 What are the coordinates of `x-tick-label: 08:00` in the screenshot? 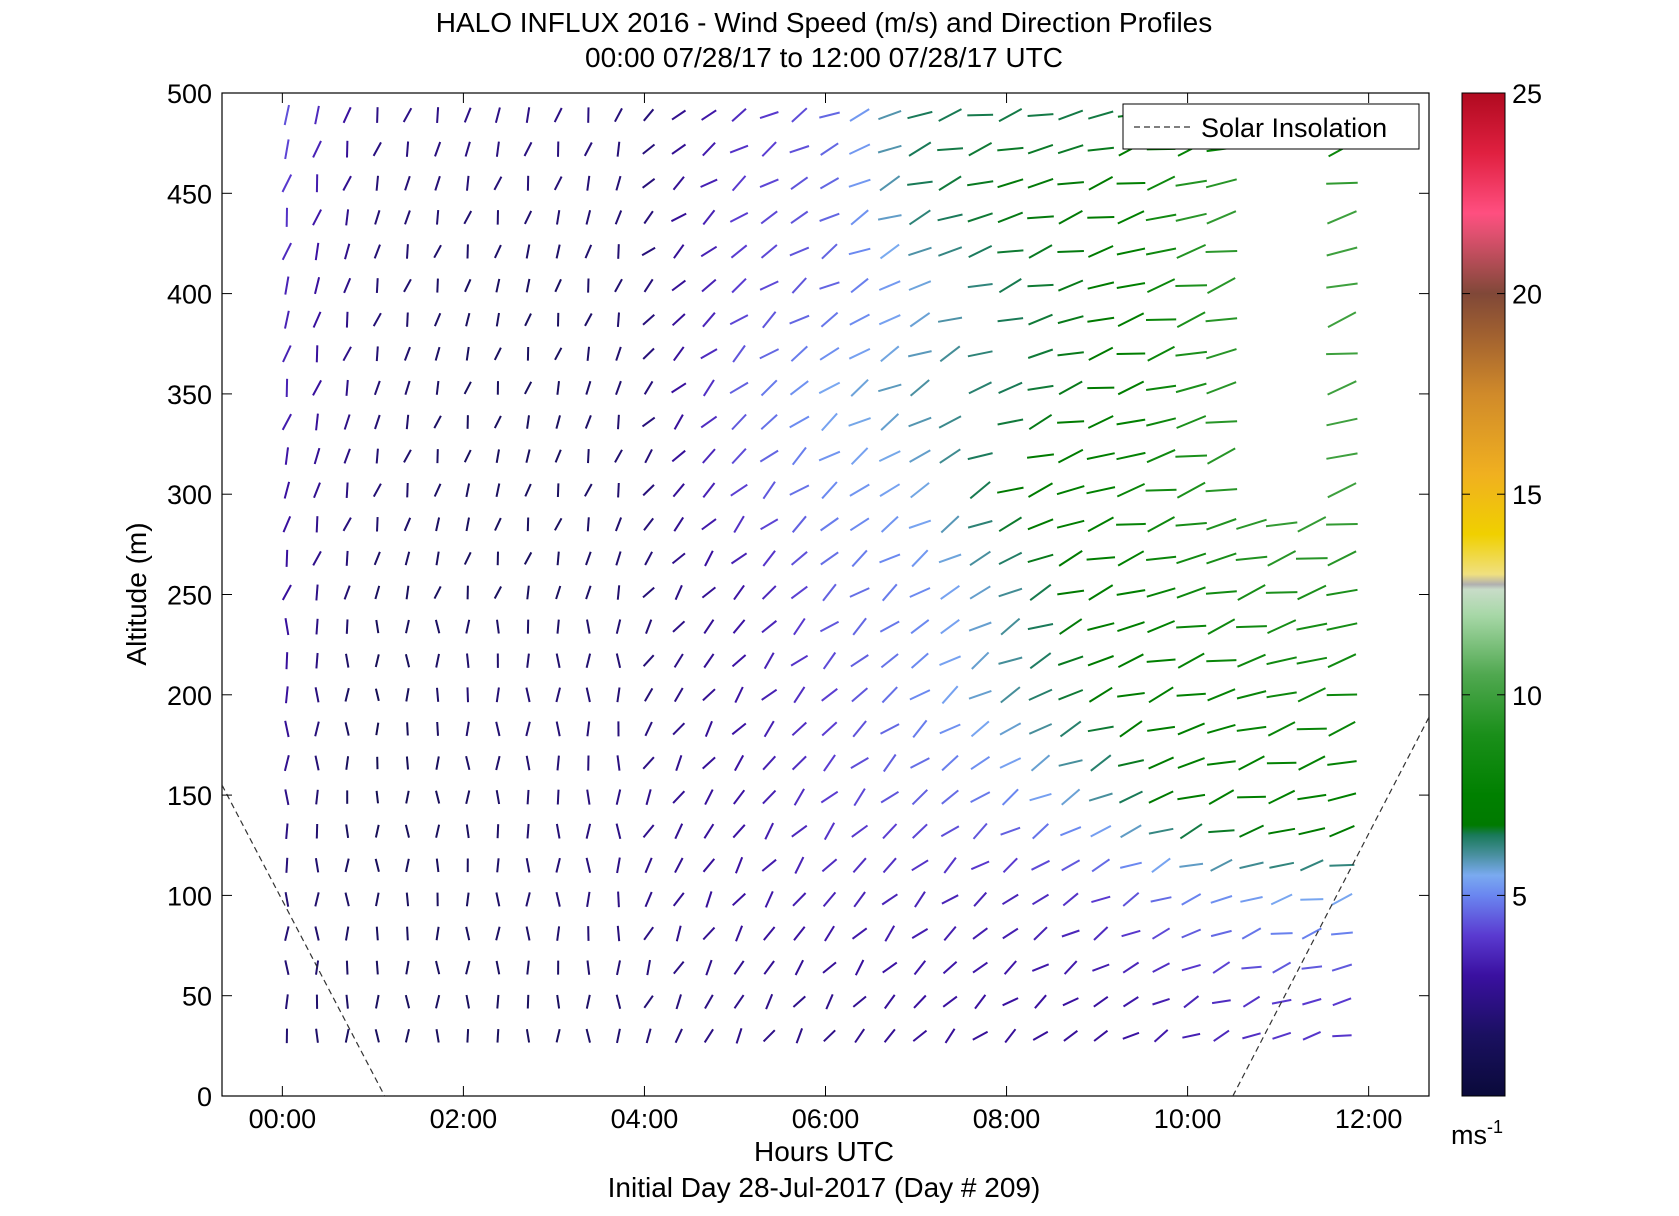 It's located at (1007, 1119).